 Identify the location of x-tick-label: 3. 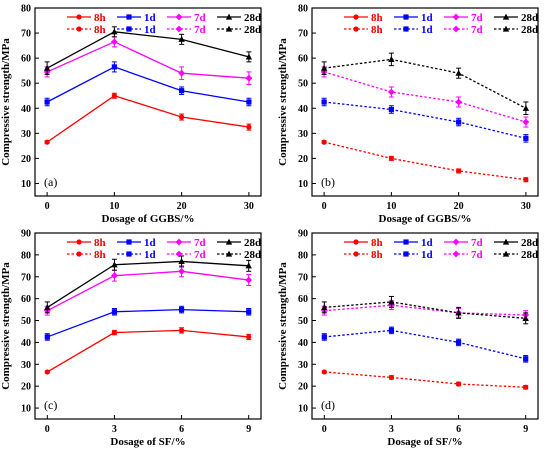
(114, 429).